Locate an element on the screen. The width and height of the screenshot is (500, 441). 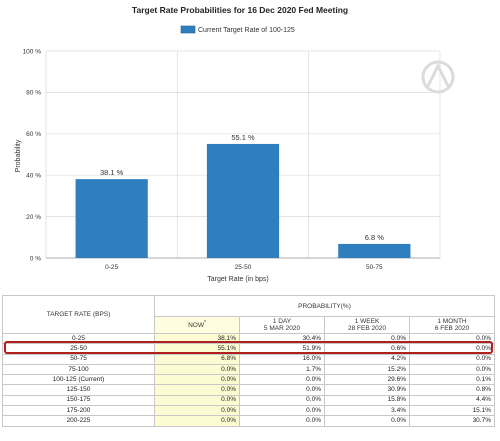
x-axis-title: Target Rate (in bps) is located at coordinates (237, 279).